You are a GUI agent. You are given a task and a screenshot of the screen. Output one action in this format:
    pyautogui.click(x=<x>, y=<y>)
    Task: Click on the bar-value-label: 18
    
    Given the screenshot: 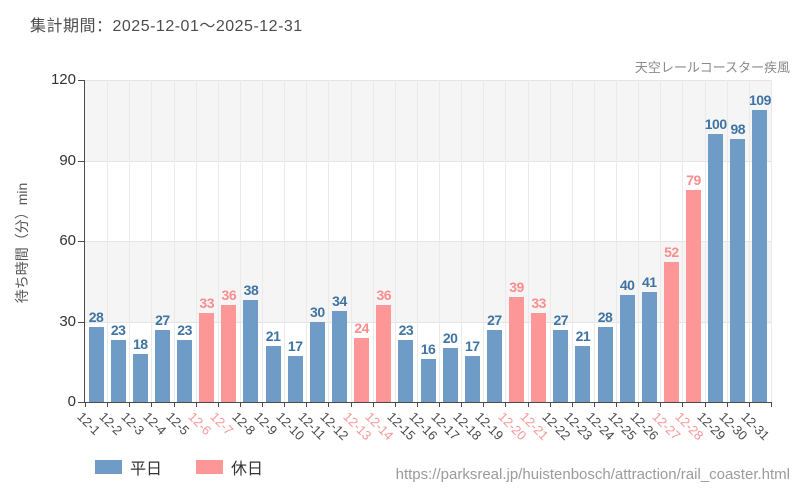 What is the action you would take?
    pyautogui.click(x=140, y=343)
    